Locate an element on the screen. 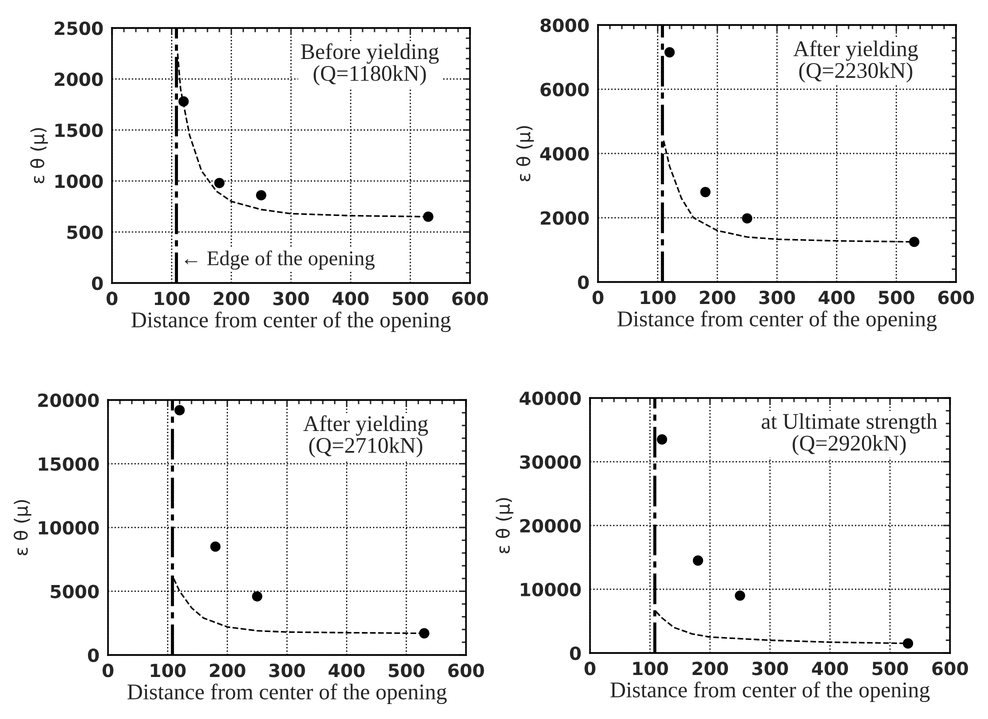 This screenshot has height=719, width=988. text: After yielding (Q=2710kN) is located at coordinates (365, 436).